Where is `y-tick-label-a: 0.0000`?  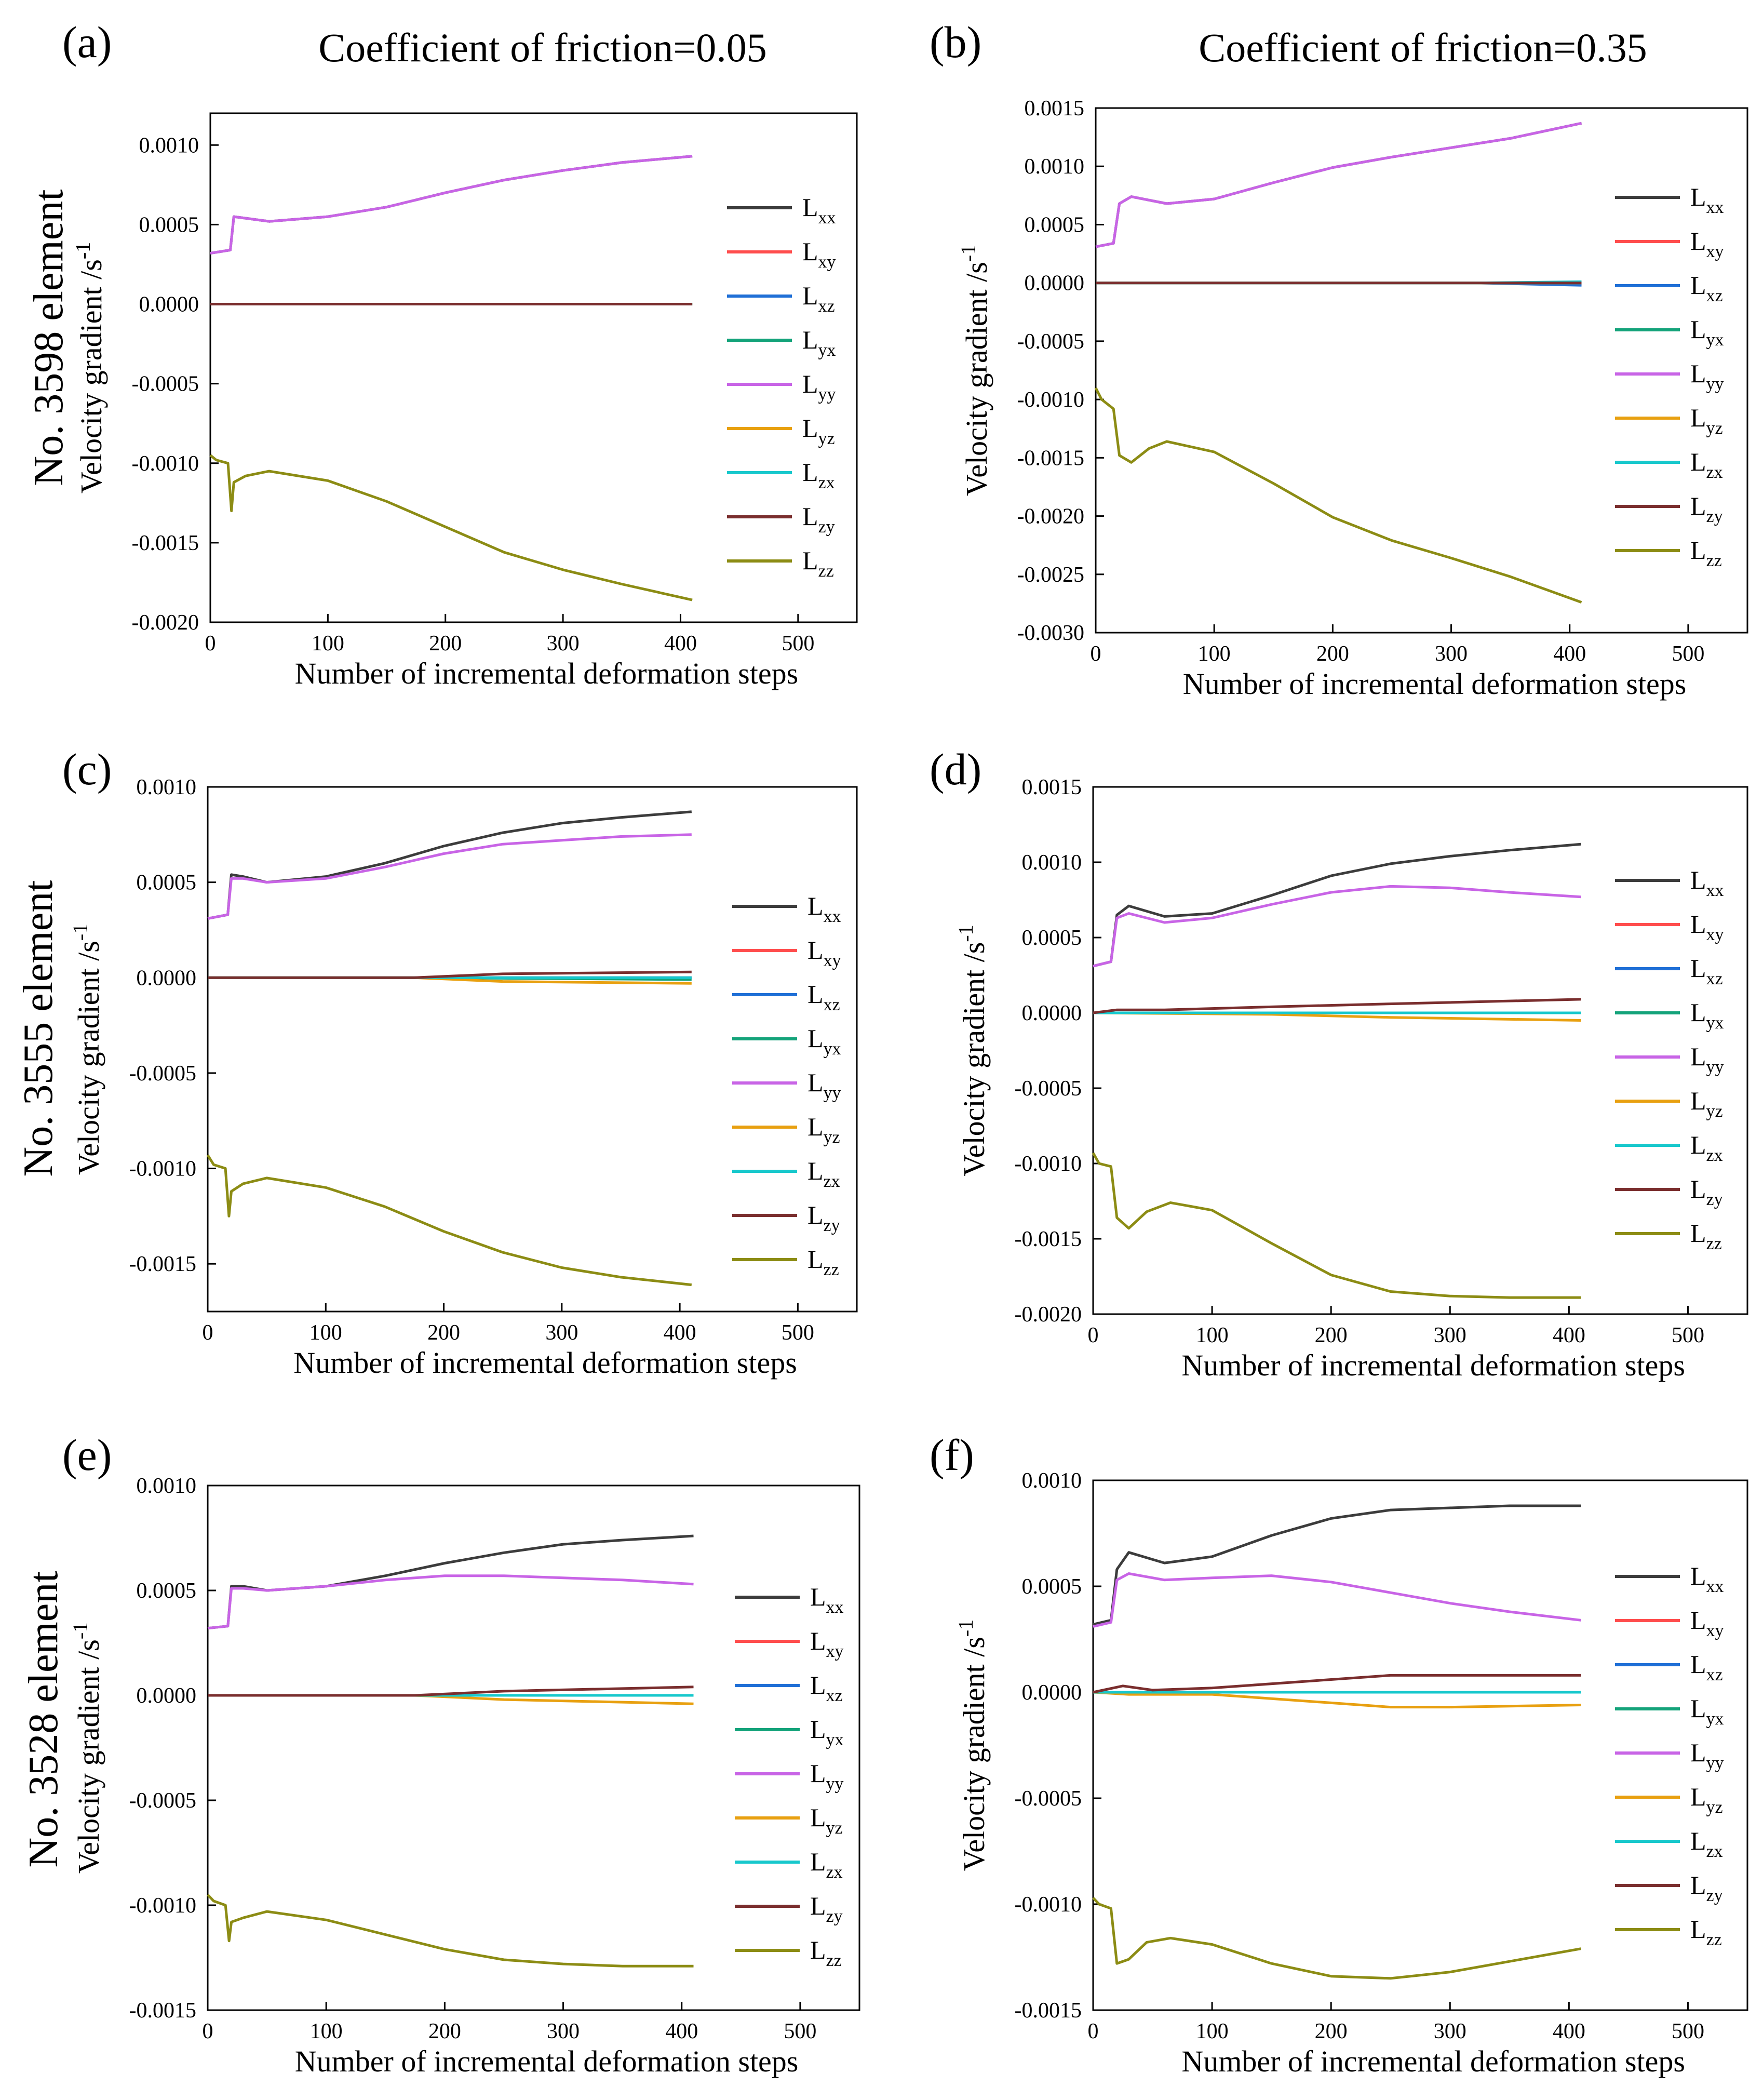 y-tick-label-a: 0.0000 is located at coordinates (169, 305).